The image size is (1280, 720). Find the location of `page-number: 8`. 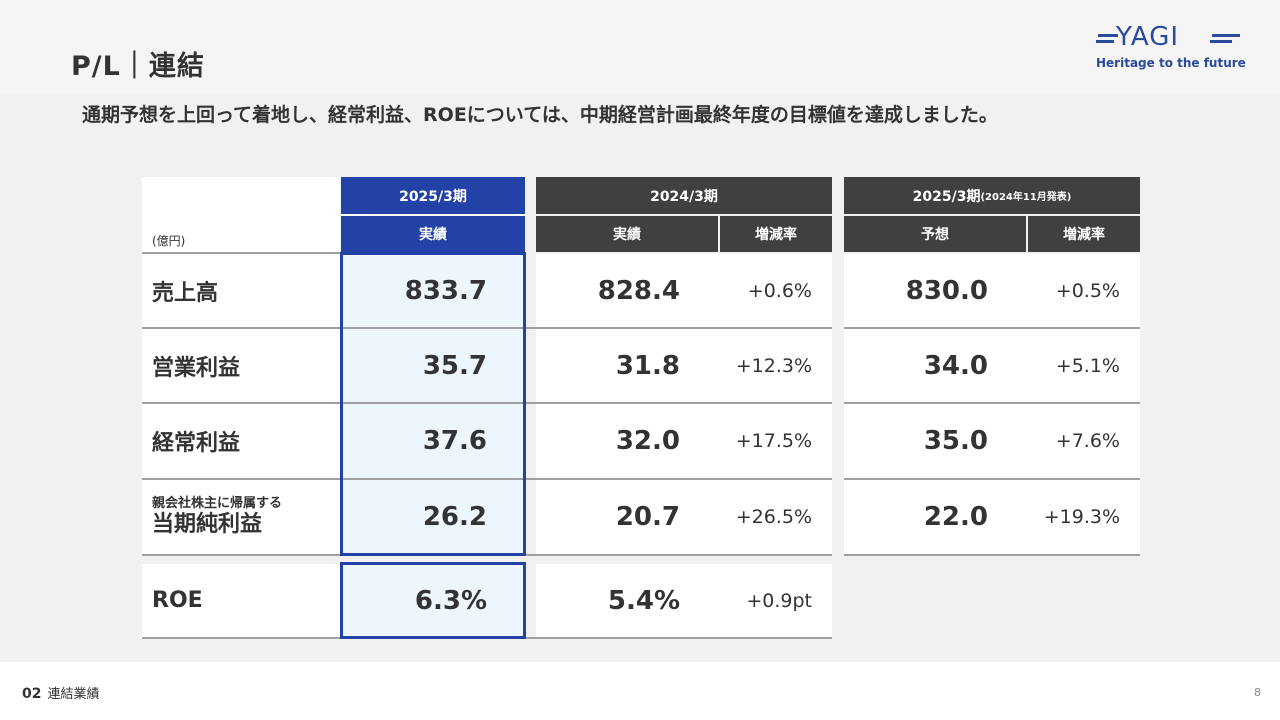

page-number: 8 is located at coordinates (1257, 692).